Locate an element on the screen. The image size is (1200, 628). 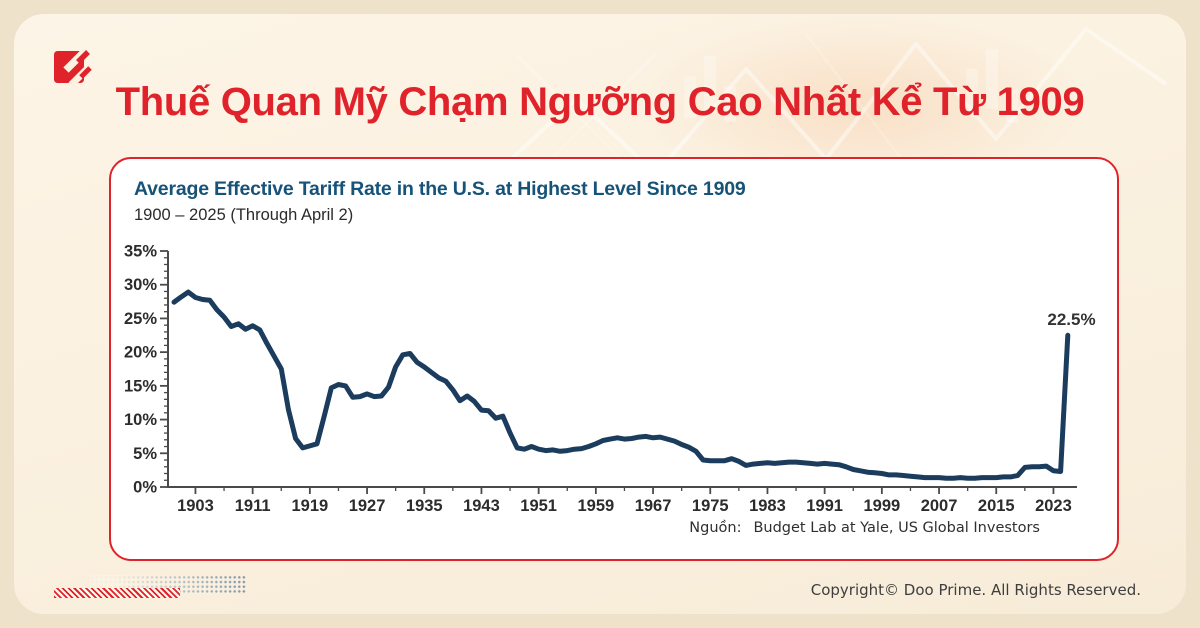
x-axis-label: 1903 is located at coordinates (195, 506).